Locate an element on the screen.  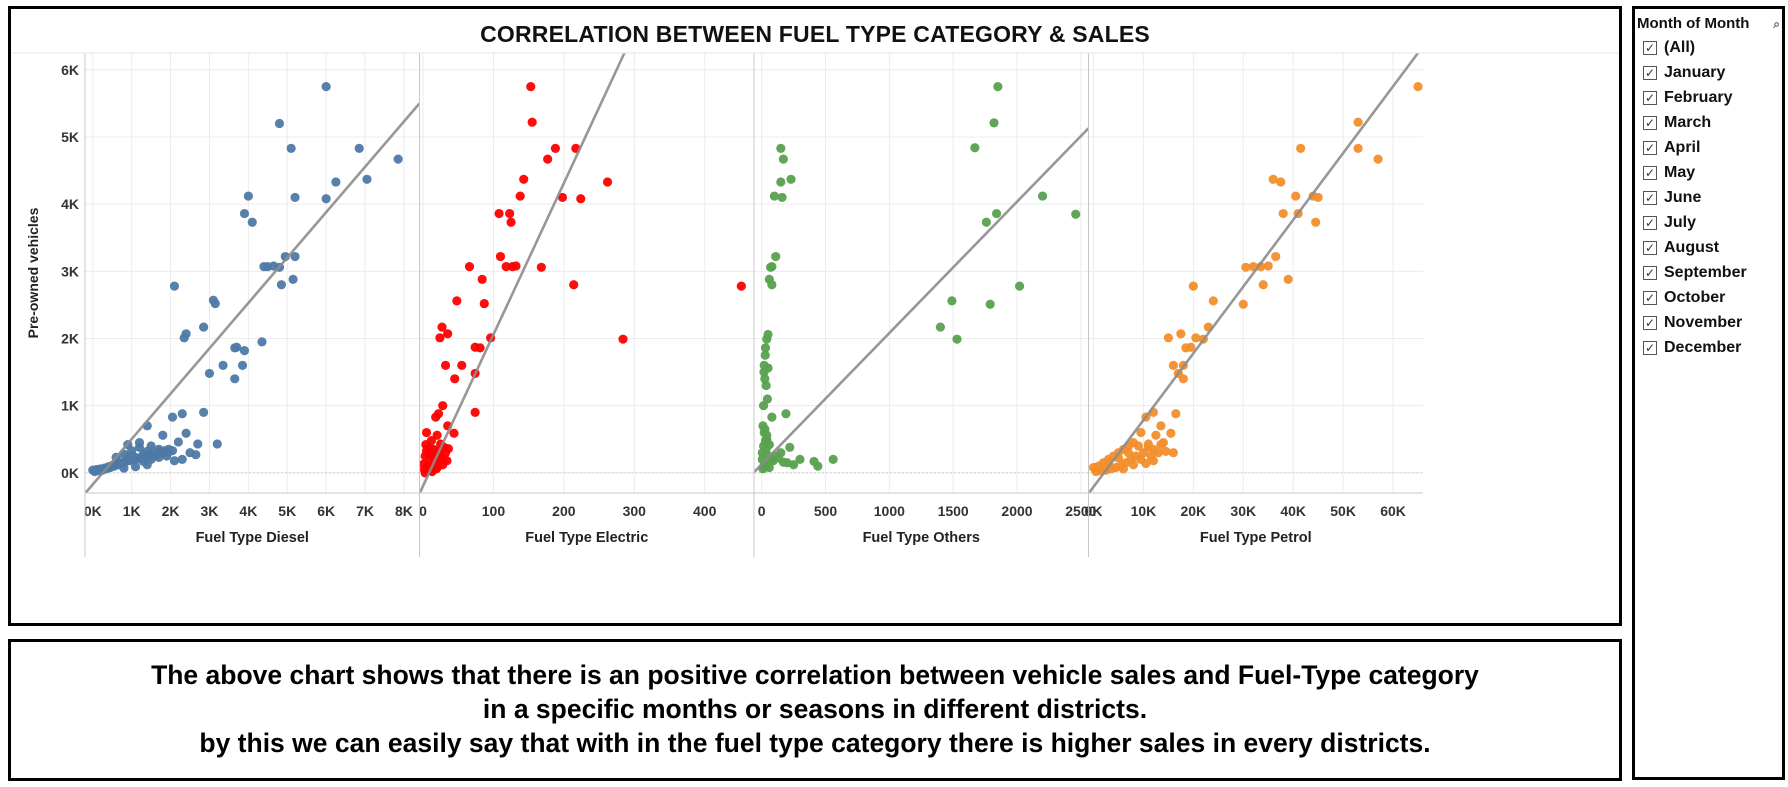
filter-item: ✓ August is located at coordinates (1709, 247).